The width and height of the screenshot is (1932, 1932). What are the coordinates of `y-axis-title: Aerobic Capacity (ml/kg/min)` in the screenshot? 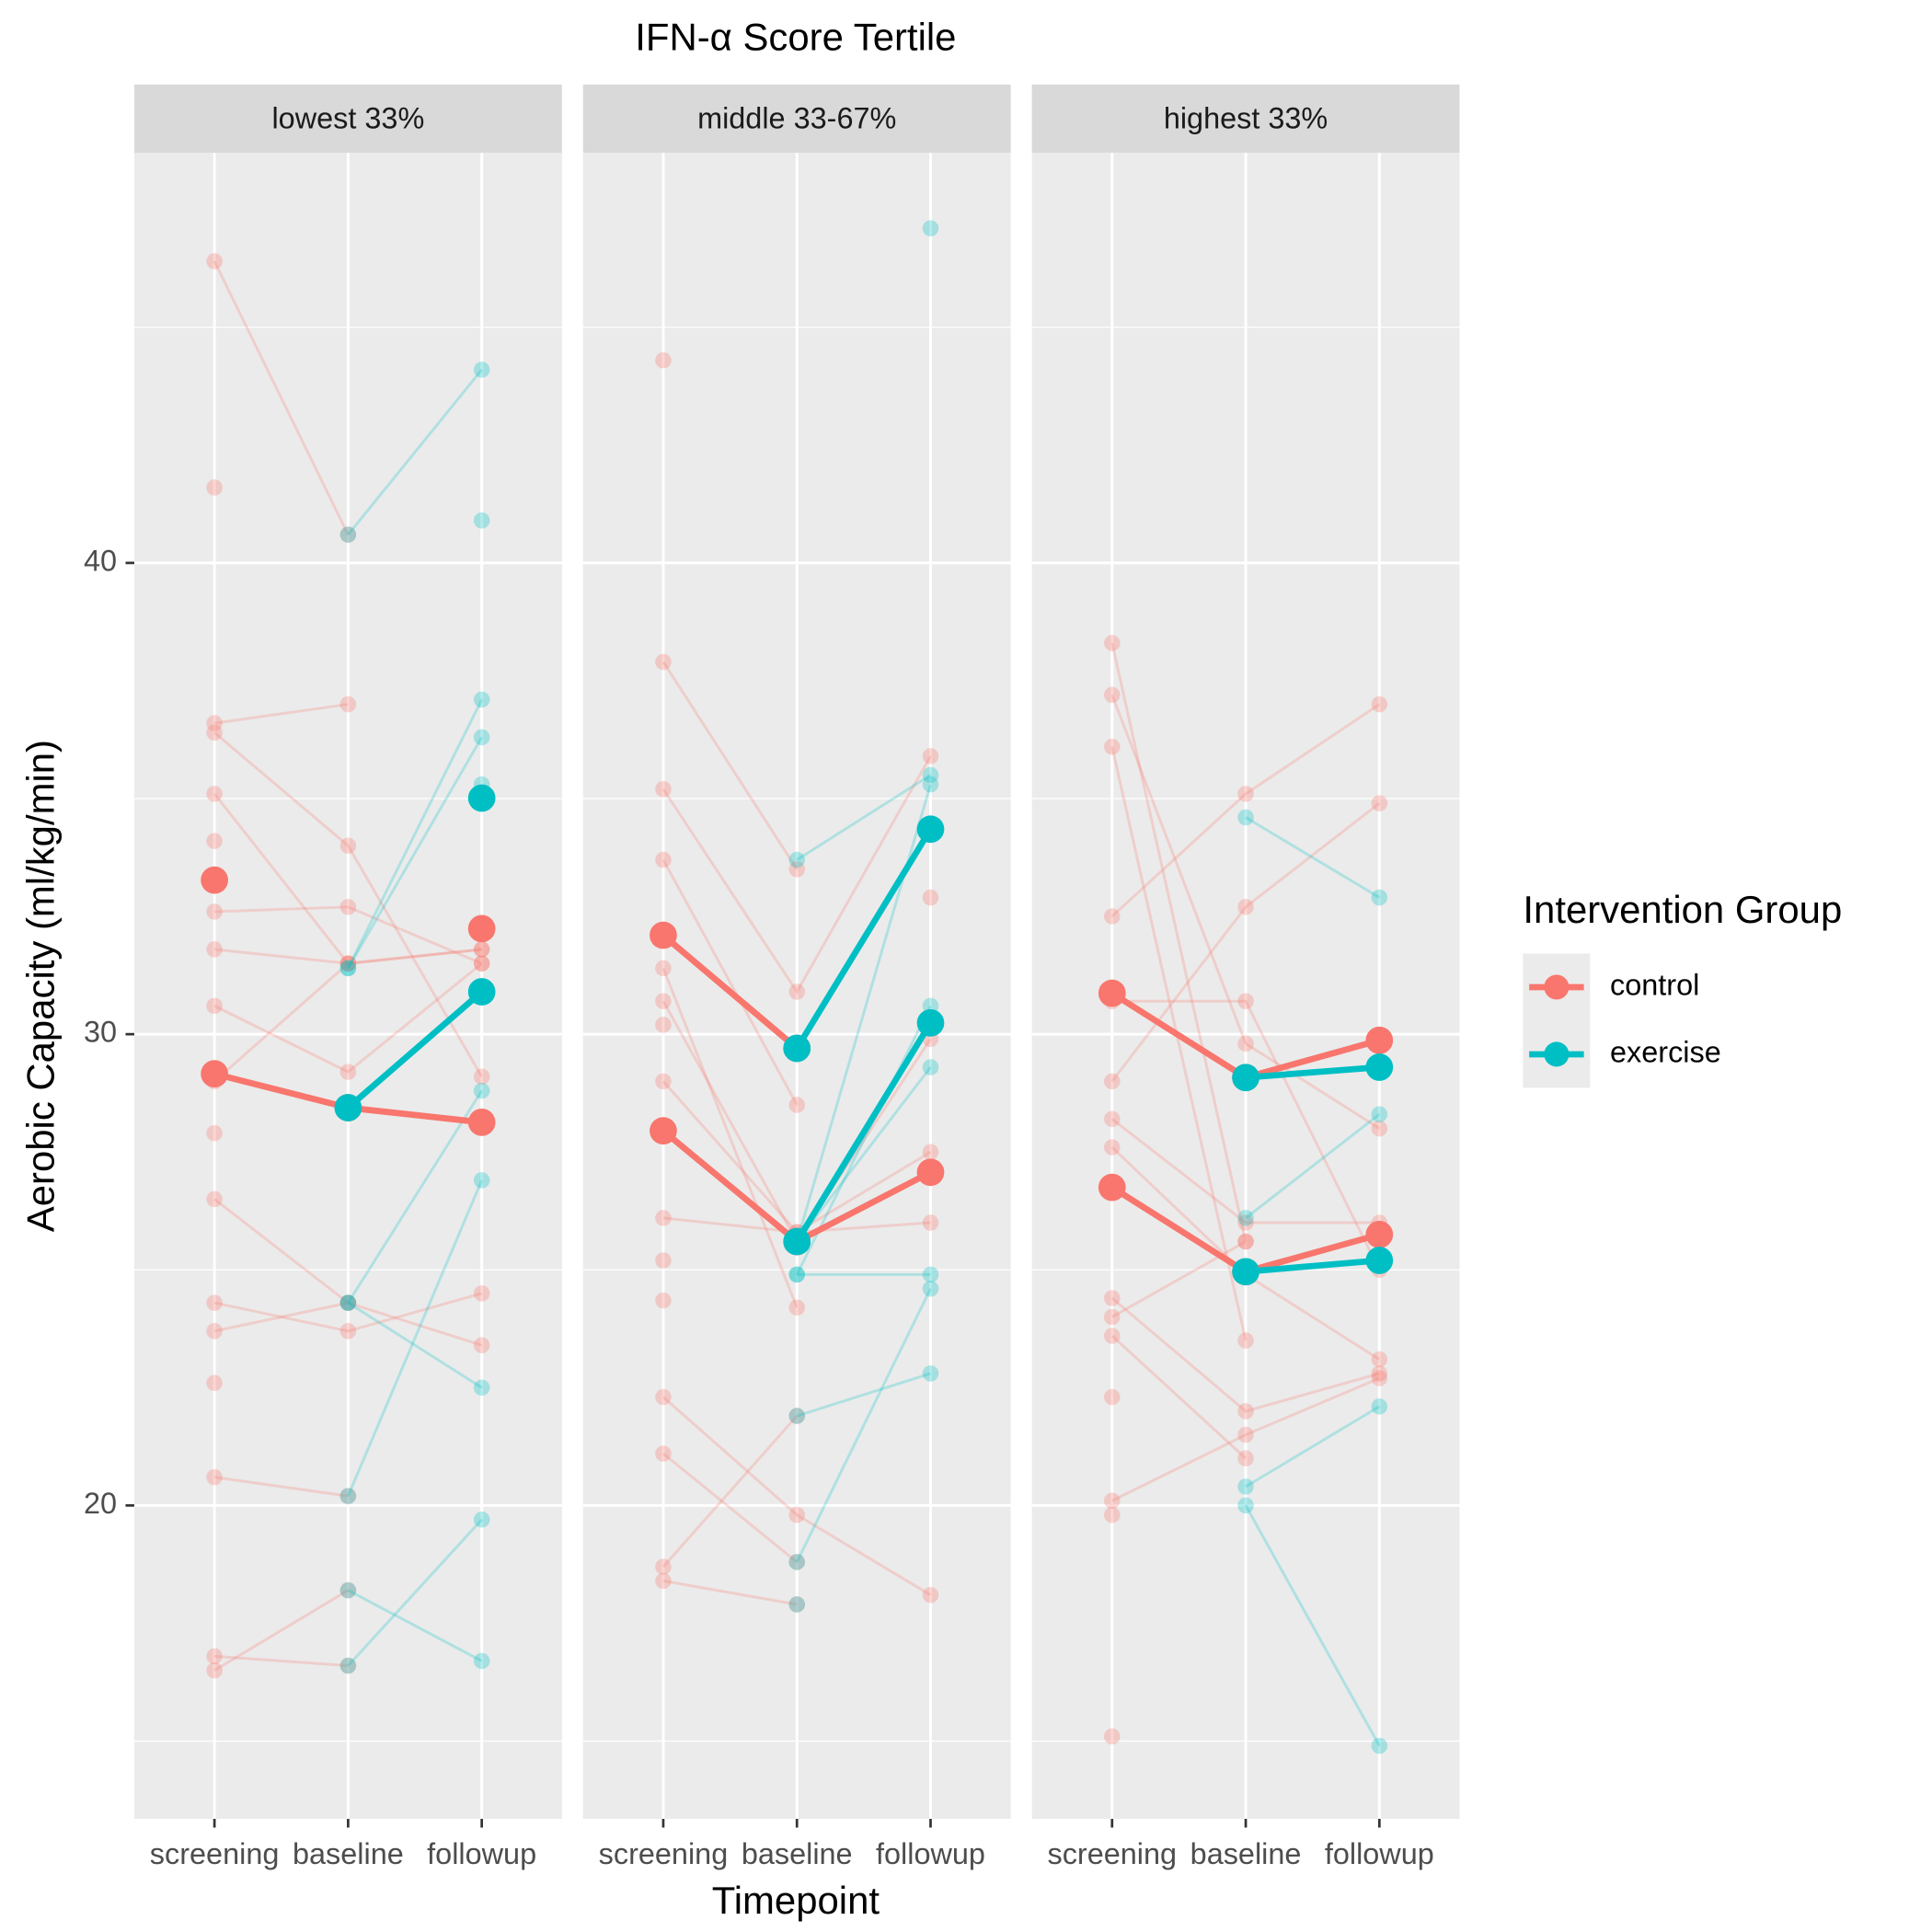 It's located at (40, 986).